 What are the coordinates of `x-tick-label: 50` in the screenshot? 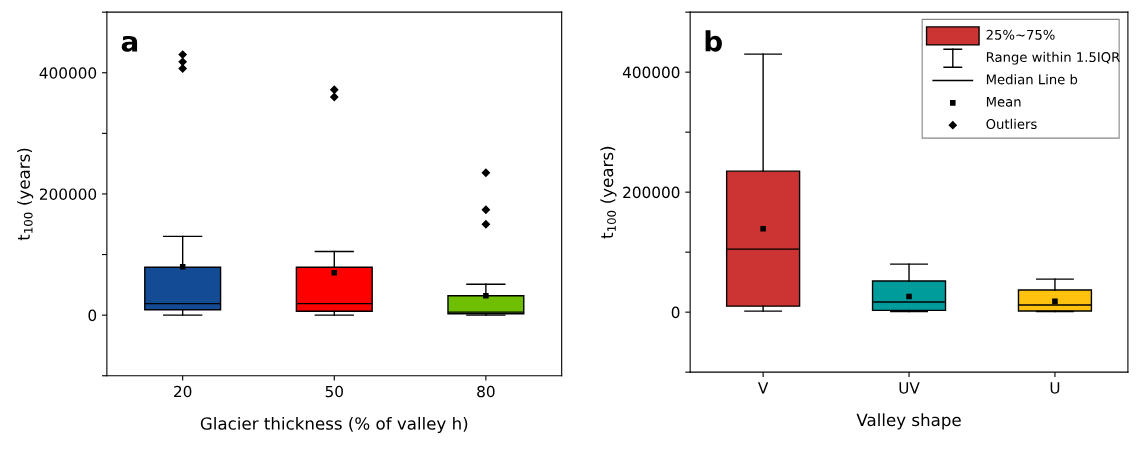 It's located at (334, 391).